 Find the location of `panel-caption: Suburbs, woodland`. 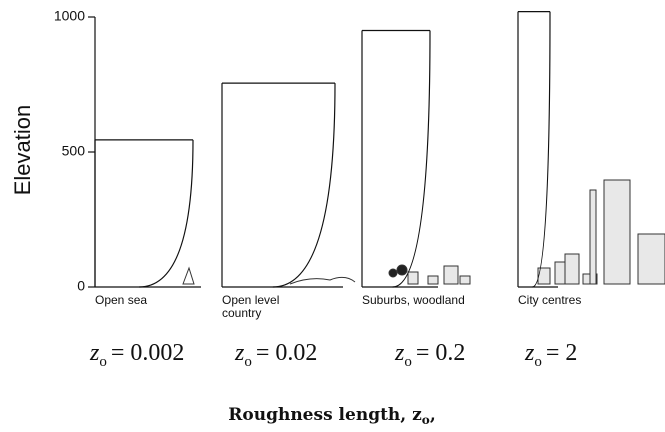

panel-caption: Suburbs, woodland is located at coordinates (413, 300).